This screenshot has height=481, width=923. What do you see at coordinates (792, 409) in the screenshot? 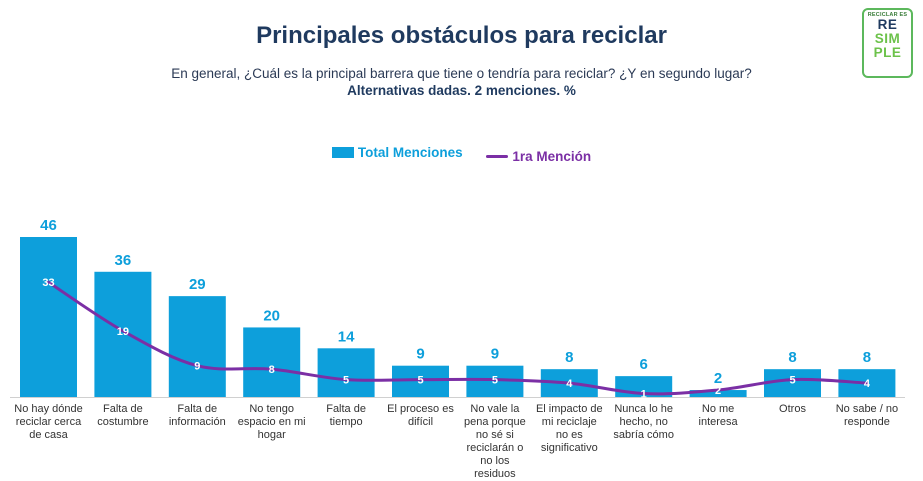
I see `x-tick-label: Otros` at bounding box center [792, 409].